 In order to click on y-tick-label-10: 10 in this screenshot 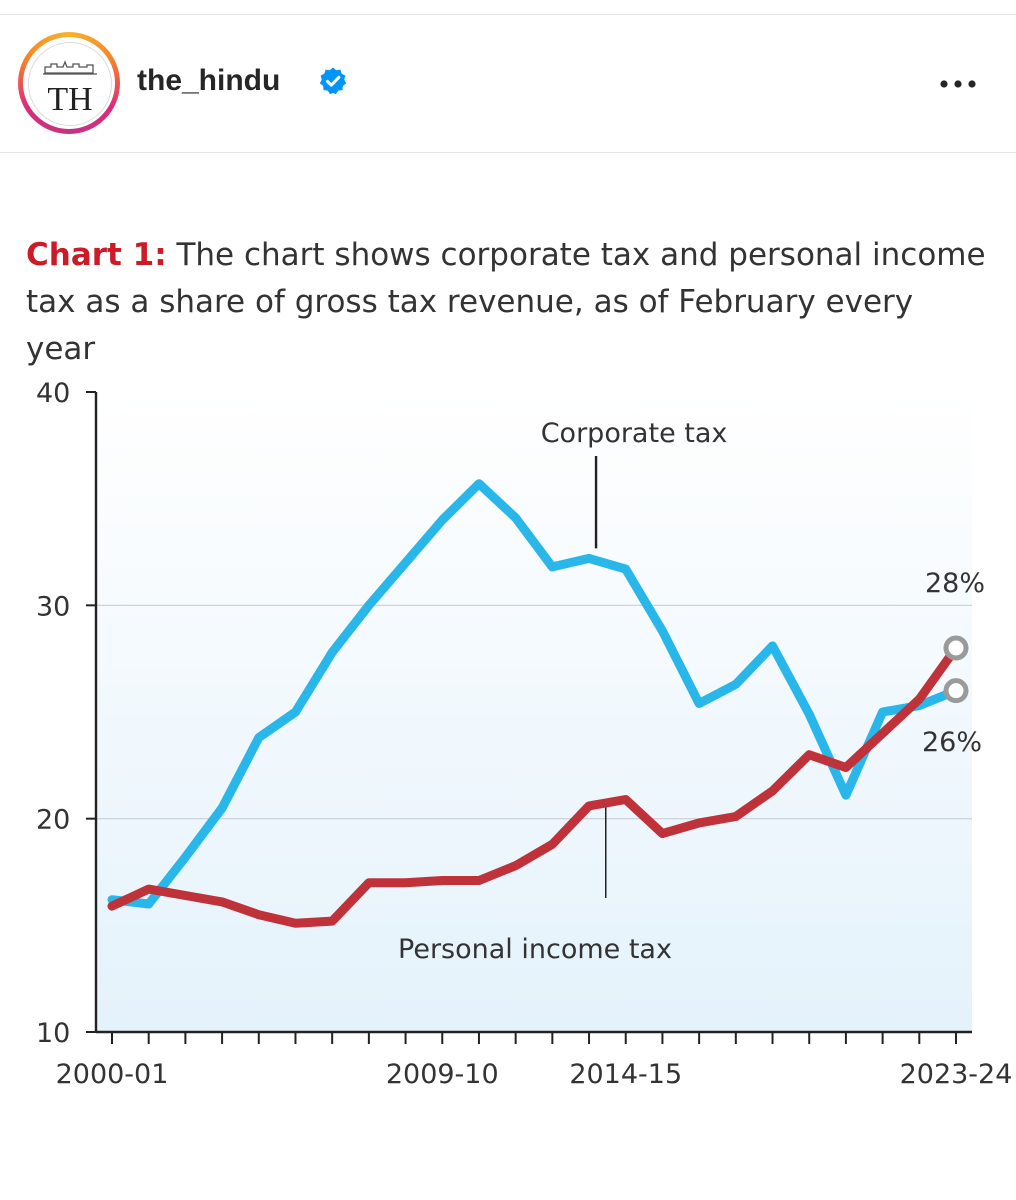, I will do `click(53, 1033)`.